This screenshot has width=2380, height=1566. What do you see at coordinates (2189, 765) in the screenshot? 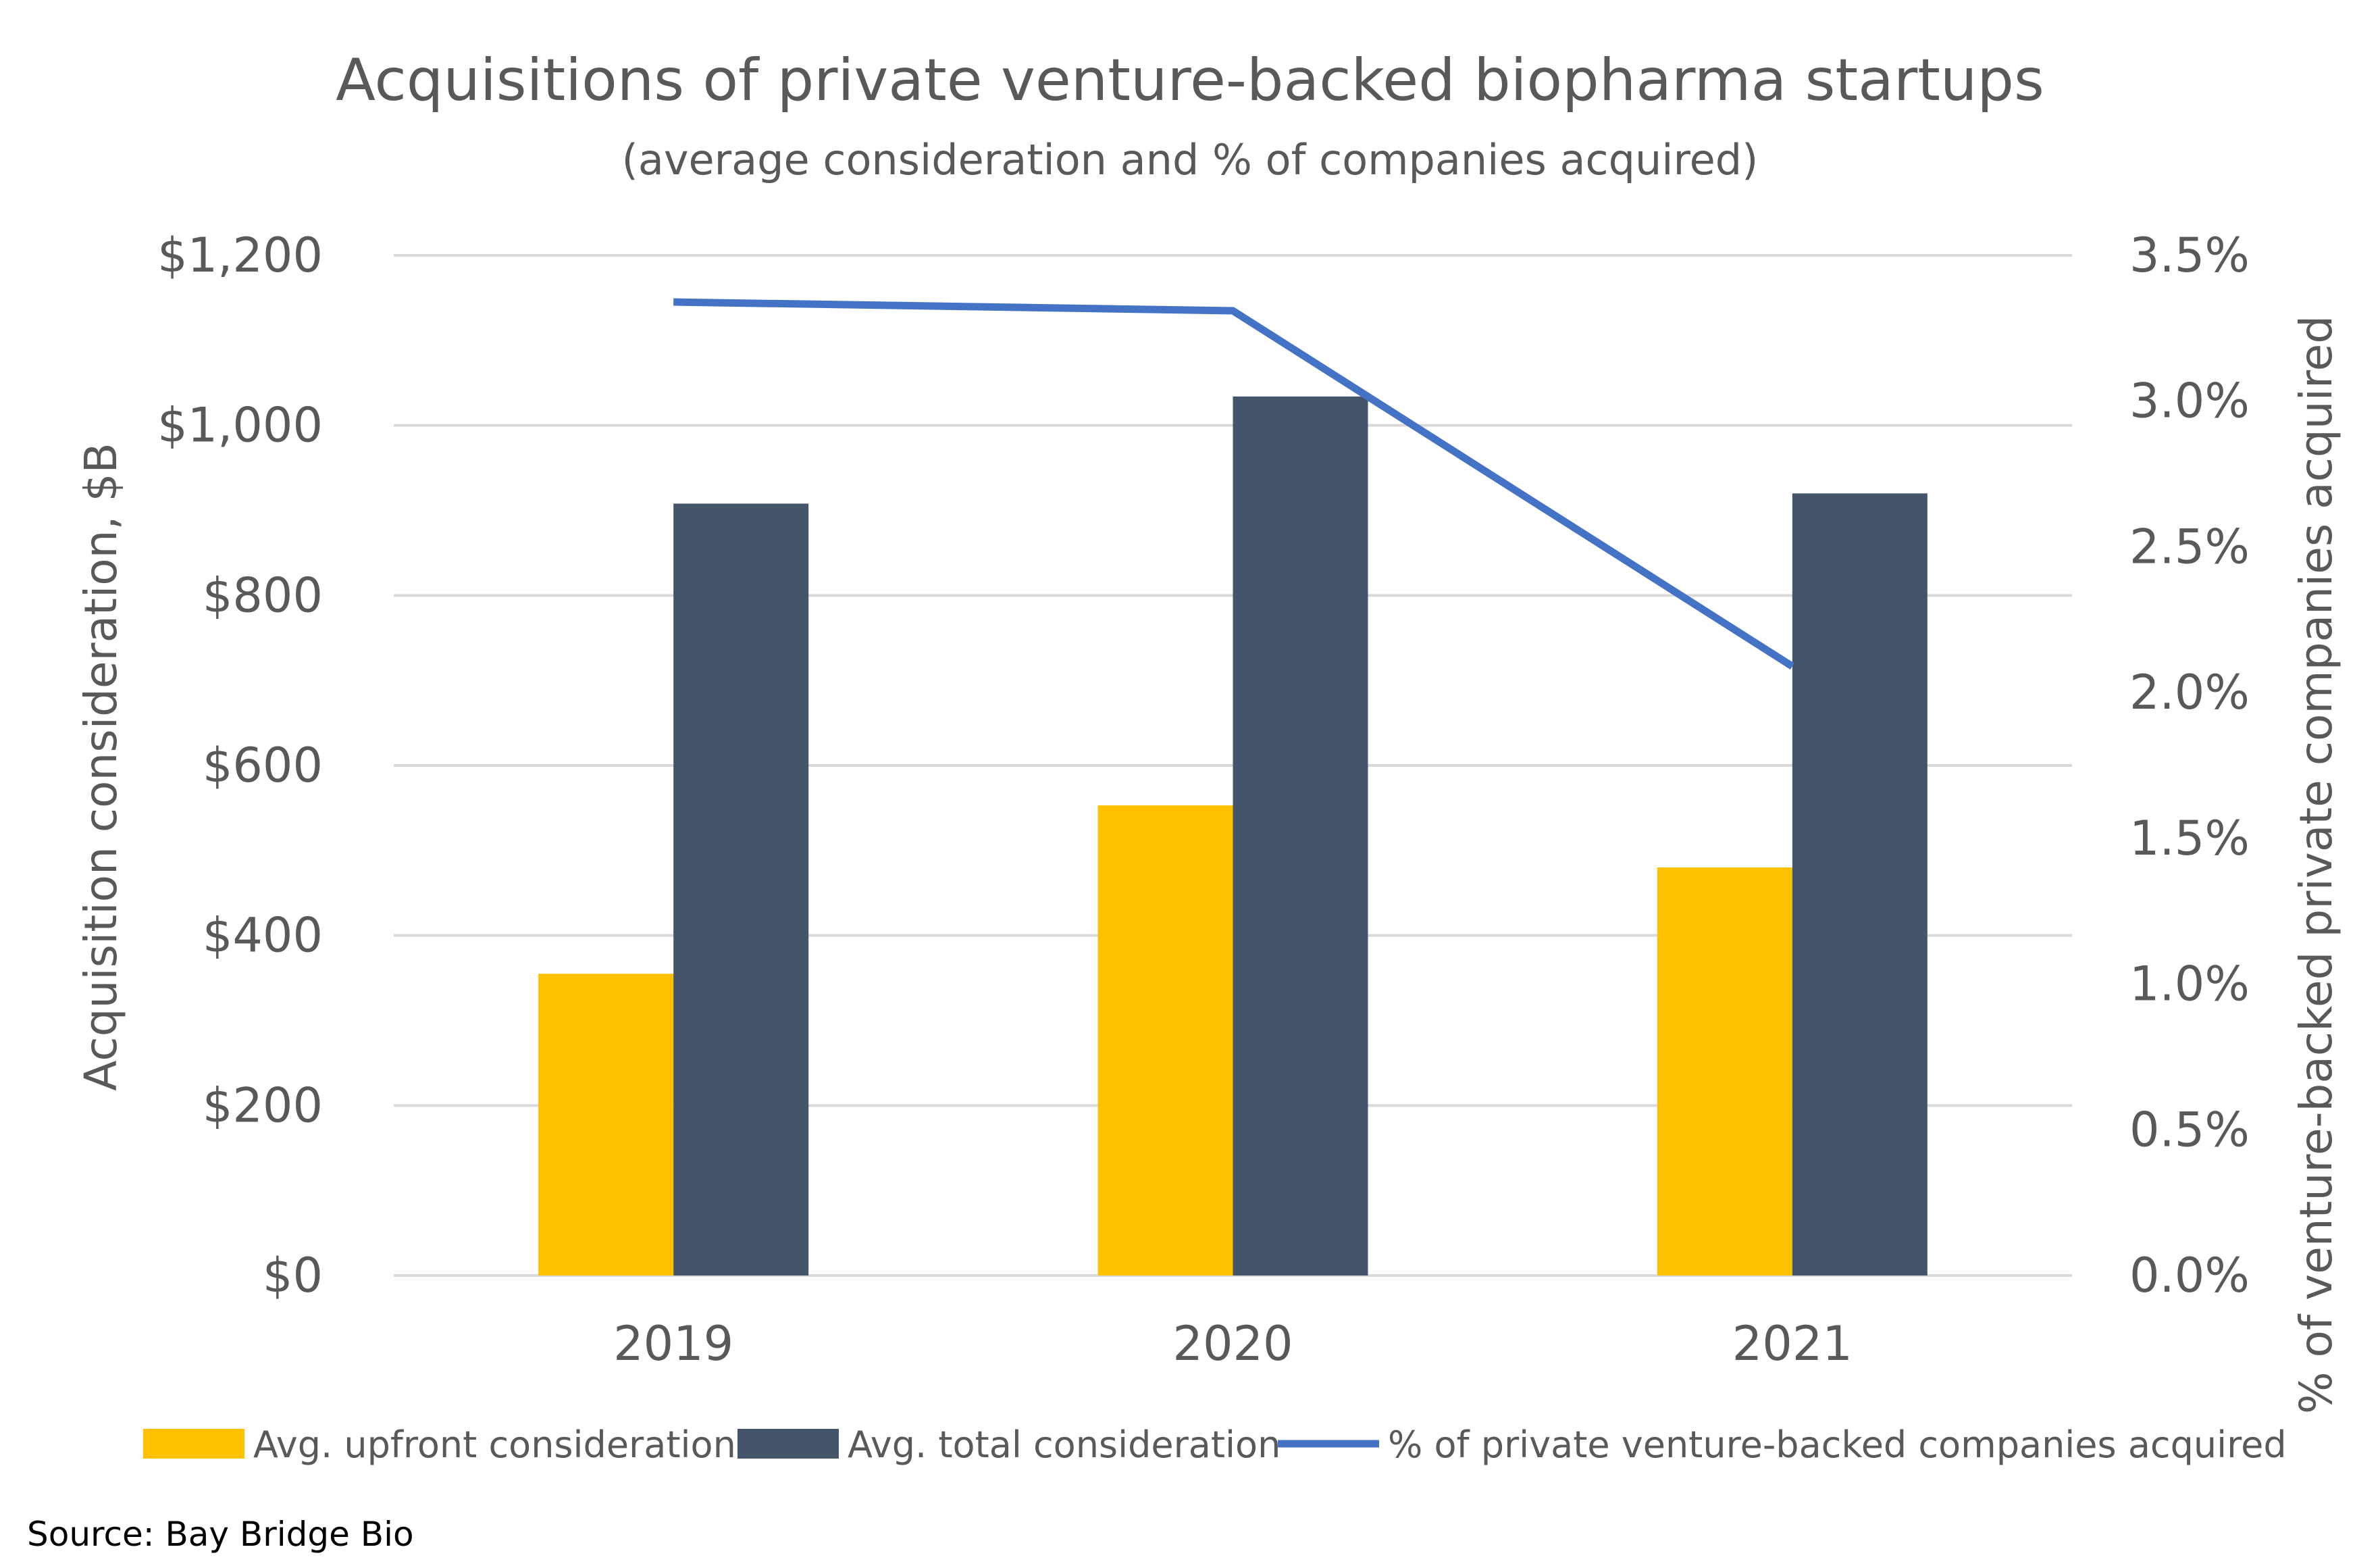
I see `y2-axis-ticks: 0.0% 0.5% 1.0% 1.5% 2.0% 2.5% 3.0% 3.5%` at bounding box center [2189, 765].